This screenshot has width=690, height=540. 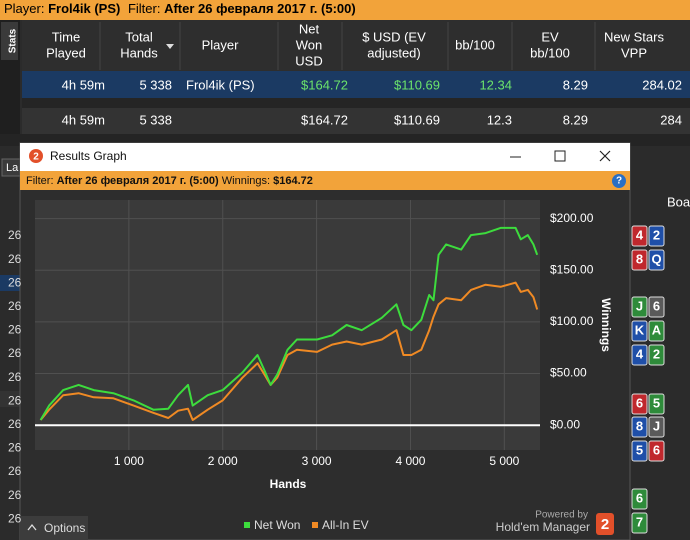 What do you see at coordinates (66, 52) in the screenshot?
I see `column-header: Played` at bounding box center [66, 52].